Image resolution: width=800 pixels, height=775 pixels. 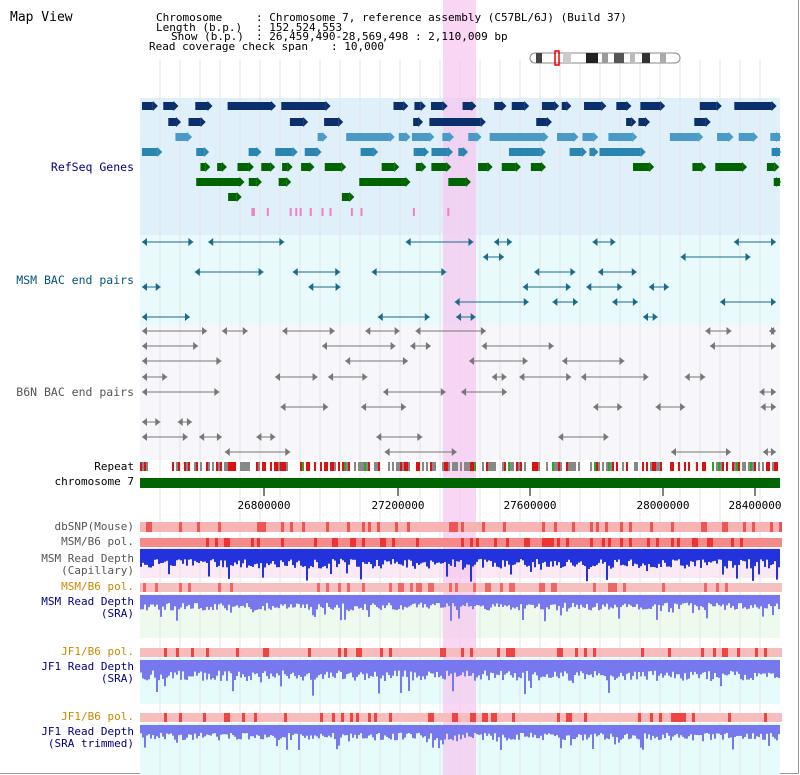 I want to click on track-label-jf1-depth-trimmed: JF1 Read Depth, so click(x=87, y=731).